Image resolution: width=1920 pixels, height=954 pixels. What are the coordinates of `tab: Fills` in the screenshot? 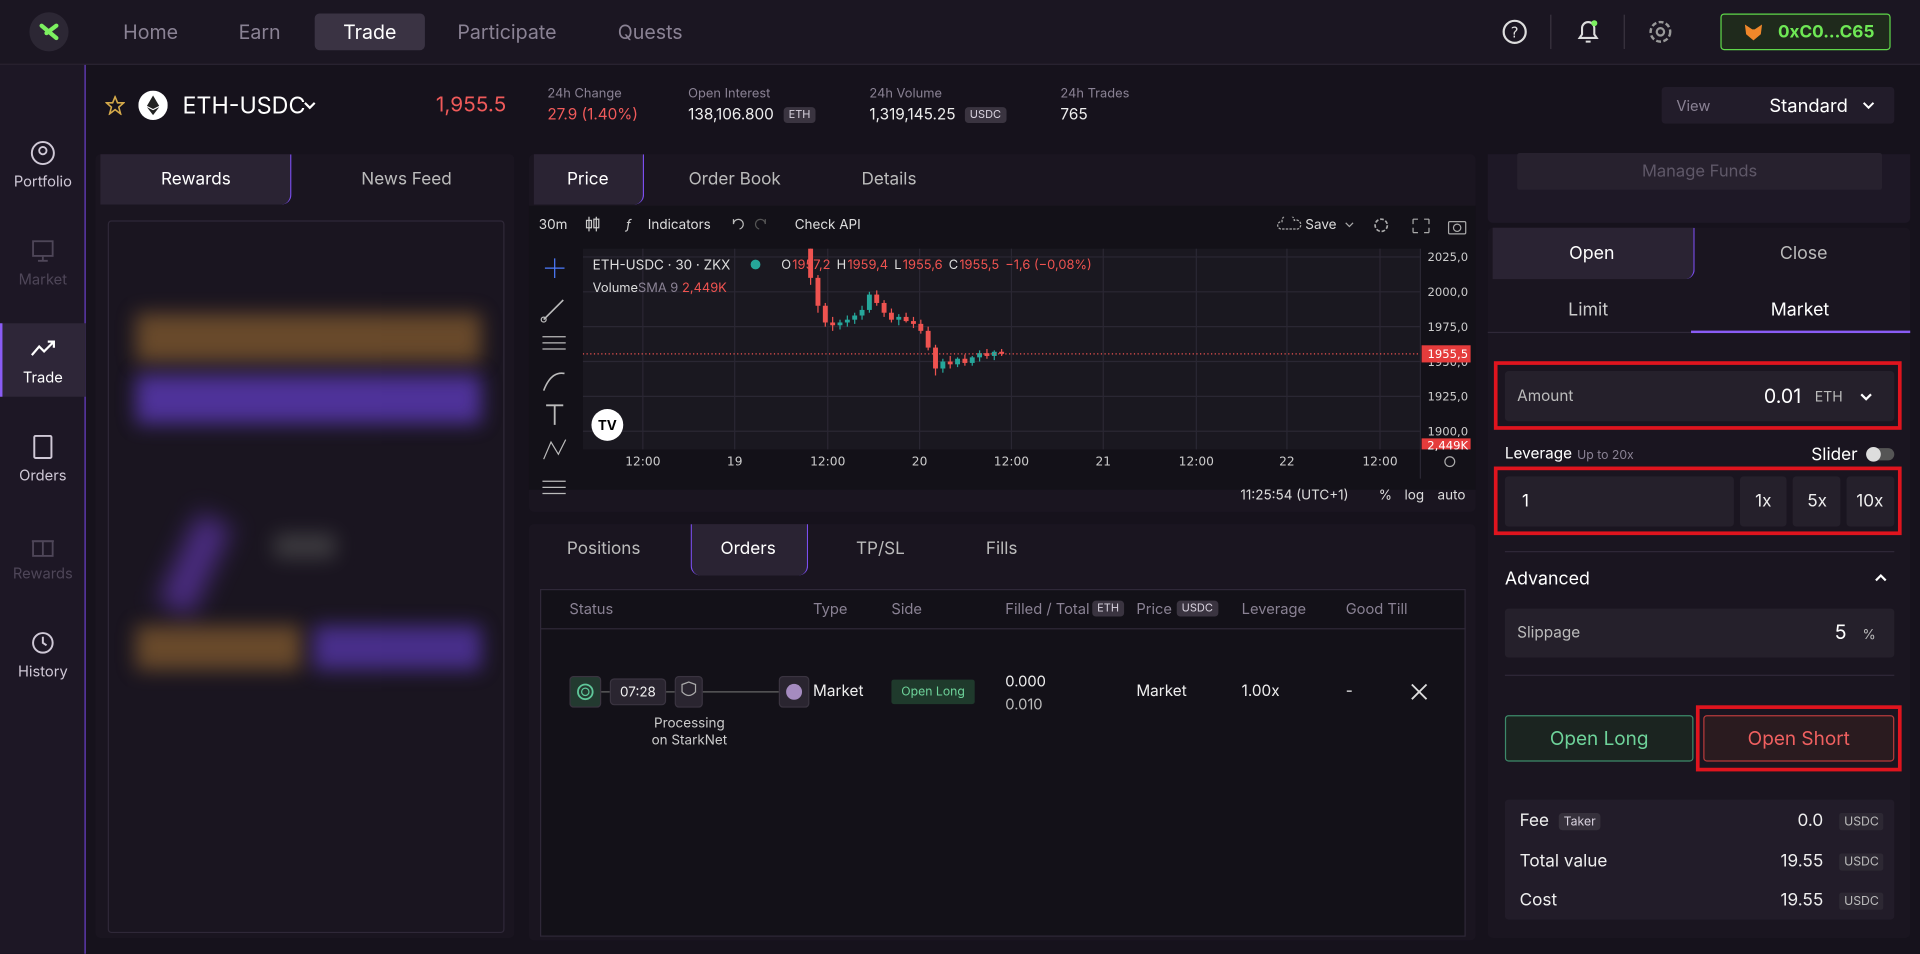 It's located at (1001, 548).